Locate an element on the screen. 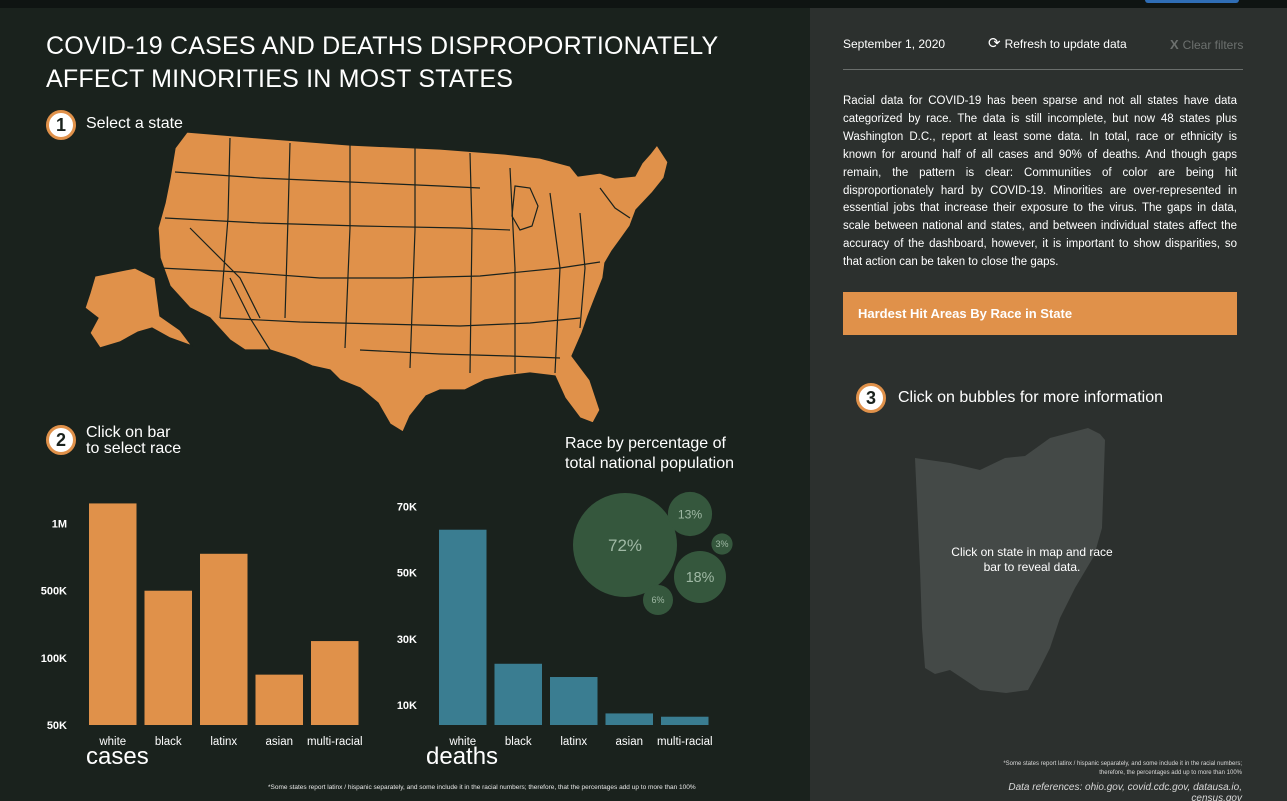 The image size is (1287, 801). clear-filters-button: X Clear filters is located at coordinates (1206, 44).